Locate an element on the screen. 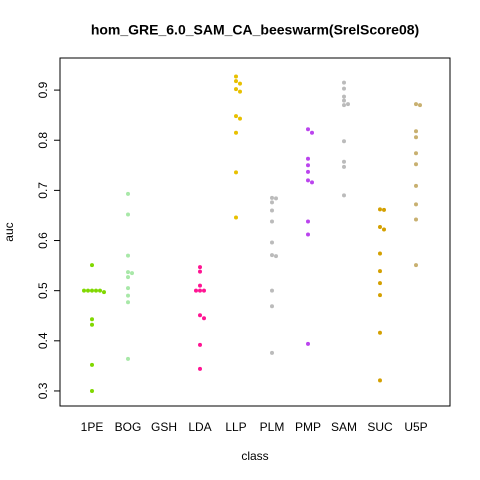 The width and height of the screenshot is (480, 480). x-tick-label: 1PE is located at coordinates (92, 427).